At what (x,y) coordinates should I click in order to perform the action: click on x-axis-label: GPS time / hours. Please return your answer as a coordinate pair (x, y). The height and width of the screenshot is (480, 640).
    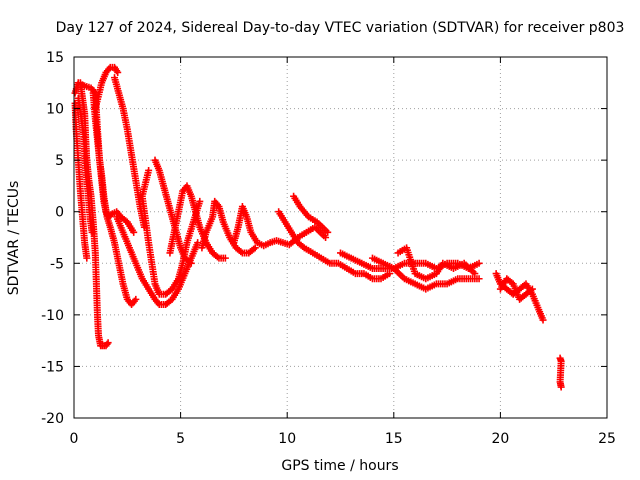
    Looking at the image, I should click on (339, 466).